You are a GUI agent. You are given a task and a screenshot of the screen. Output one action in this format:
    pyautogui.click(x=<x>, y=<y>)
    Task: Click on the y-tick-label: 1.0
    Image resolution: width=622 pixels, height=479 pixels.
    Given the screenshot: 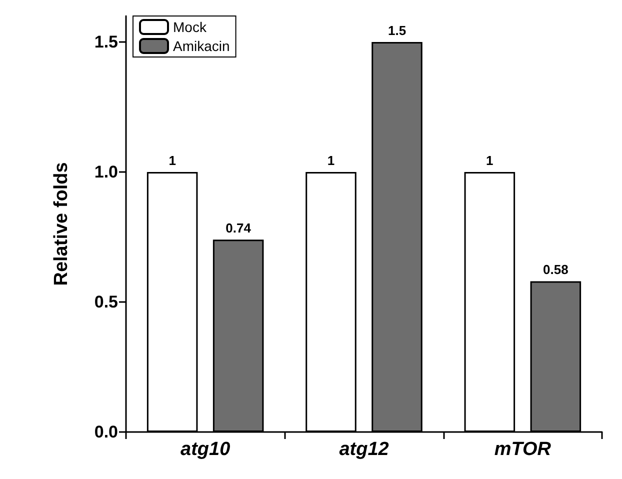 What is the action you would take?
    pyautogui.click(x=106, y=172)
    